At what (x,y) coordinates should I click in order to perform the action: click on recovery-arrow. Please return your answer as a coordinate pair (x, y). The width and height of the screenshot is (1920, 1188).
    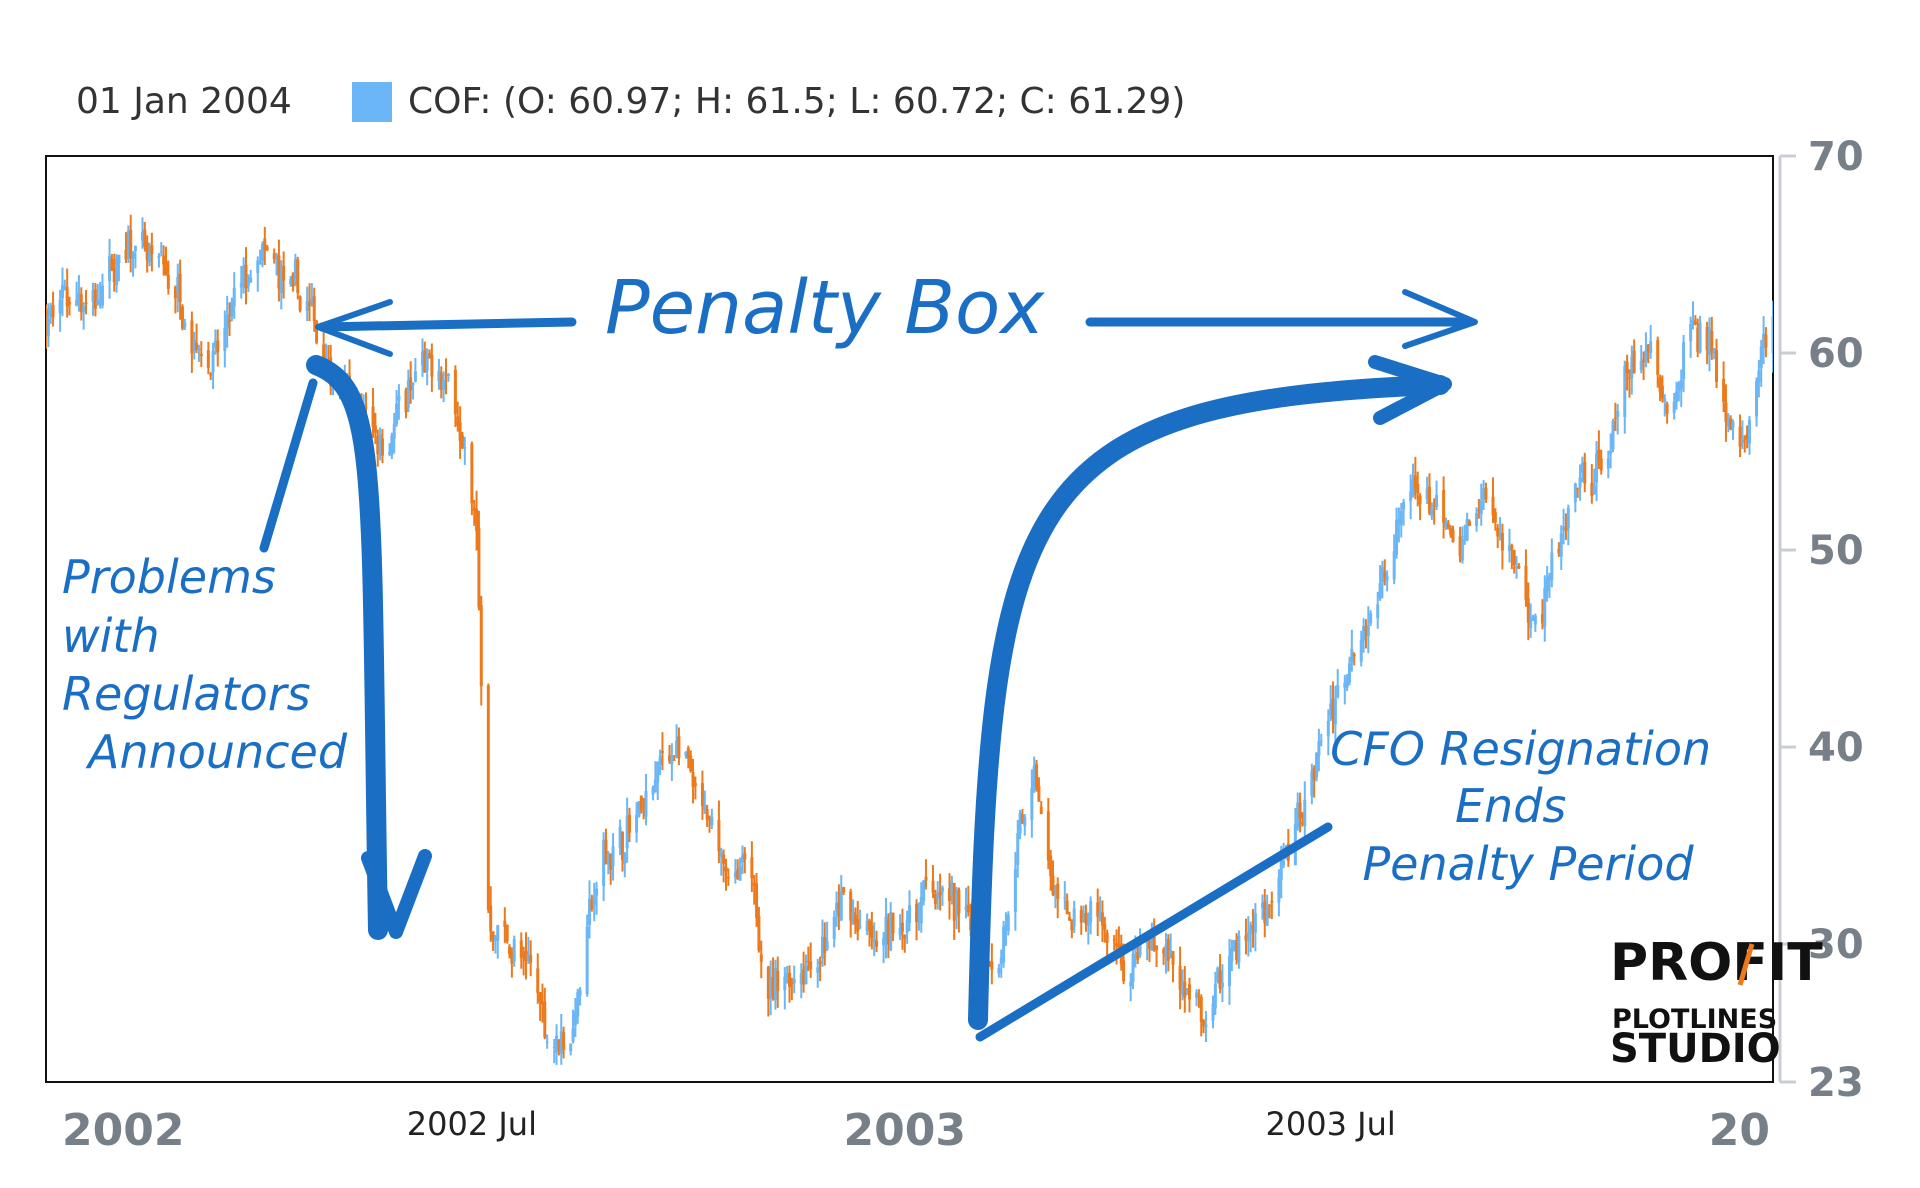
    Looking at the image, I should click on (1209, 702).